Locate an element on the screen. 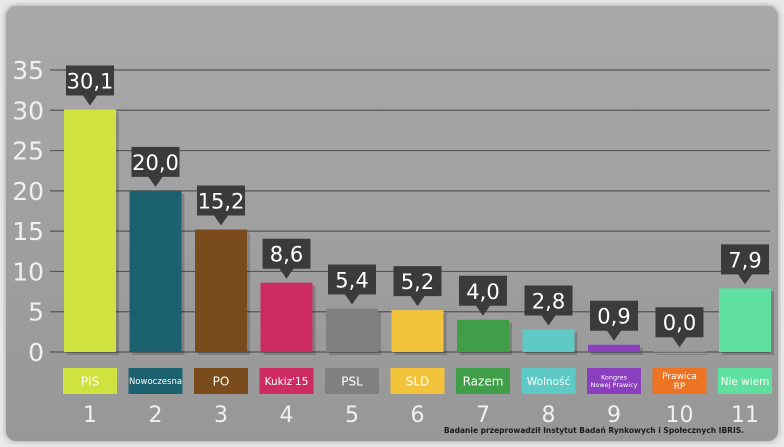  category-label: Kongres Nowej Prawicy is located at coordinates (613, 380).